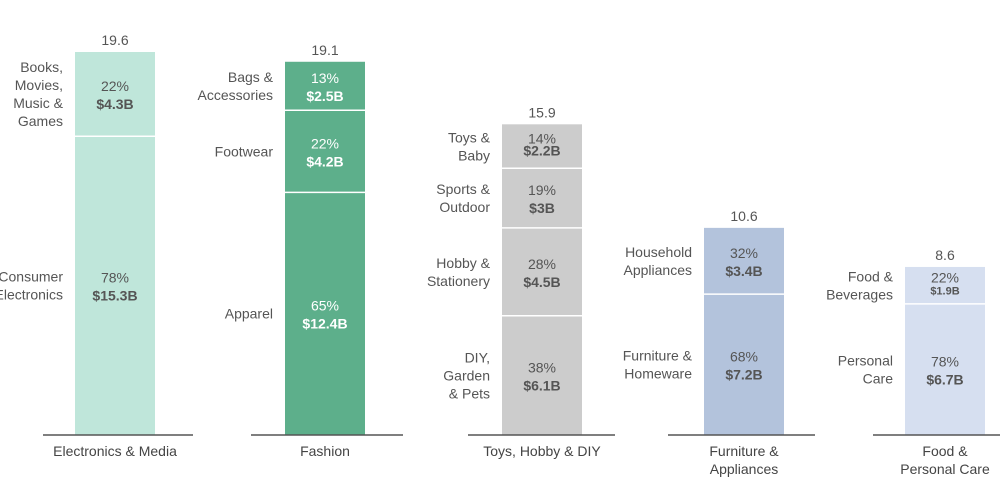 The height and width of the screenshot is (502, 1000). What do you see at coordinates (458, 281) in the screenshot?
I see `segment-name-label: Stationery` at bounding box center [458, 281].